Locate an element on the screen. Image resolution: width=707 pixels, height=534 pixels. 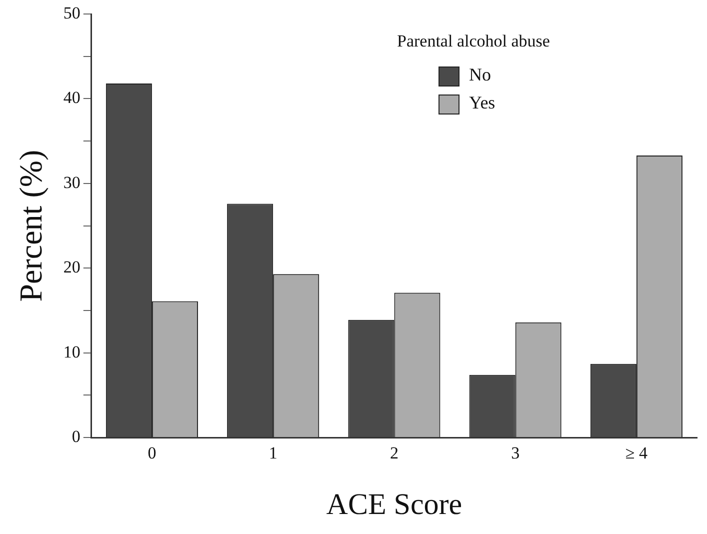
y-tick-label: 0 is located at coordinates (76, 436).